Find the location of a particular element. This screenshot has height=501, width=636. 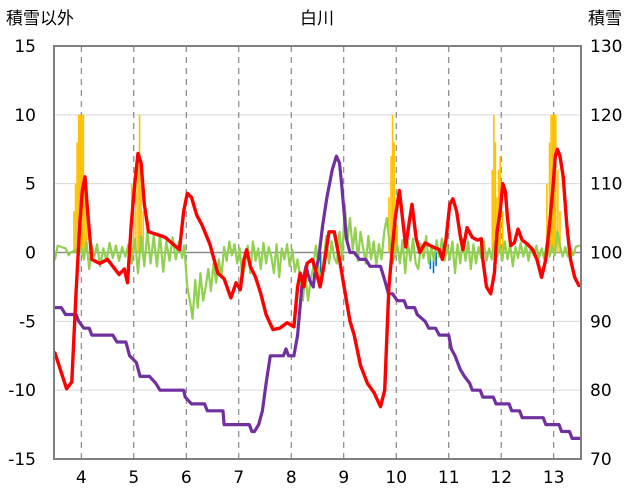

y-right-tick: 90 is located at coordinates (601, 322).